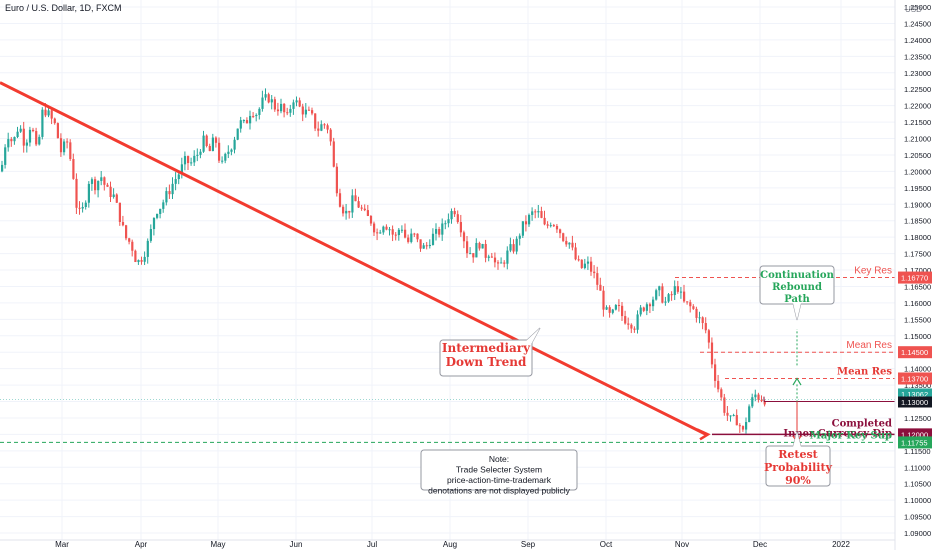 This screenshot has width=932, height=550. Describe the element at coordinates (914, 394) in the screenshot. I see `current-price-value: 1.13062` at that location.